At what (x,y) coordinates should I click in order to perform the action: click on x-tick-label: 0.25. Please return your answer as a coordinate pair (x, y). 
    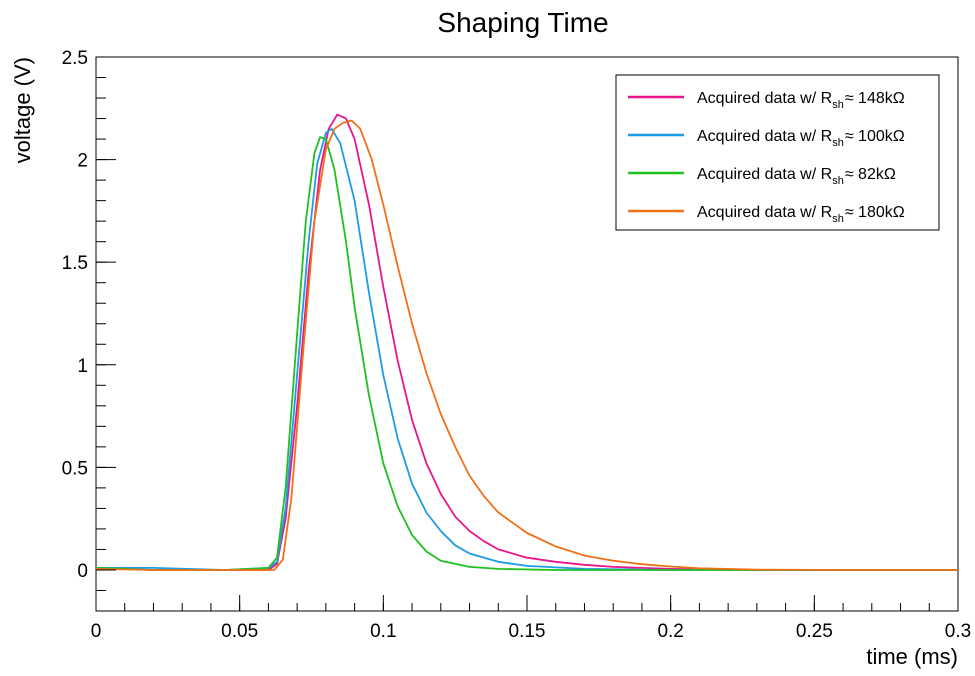
    Looking at the image, I should click on (814, 631).